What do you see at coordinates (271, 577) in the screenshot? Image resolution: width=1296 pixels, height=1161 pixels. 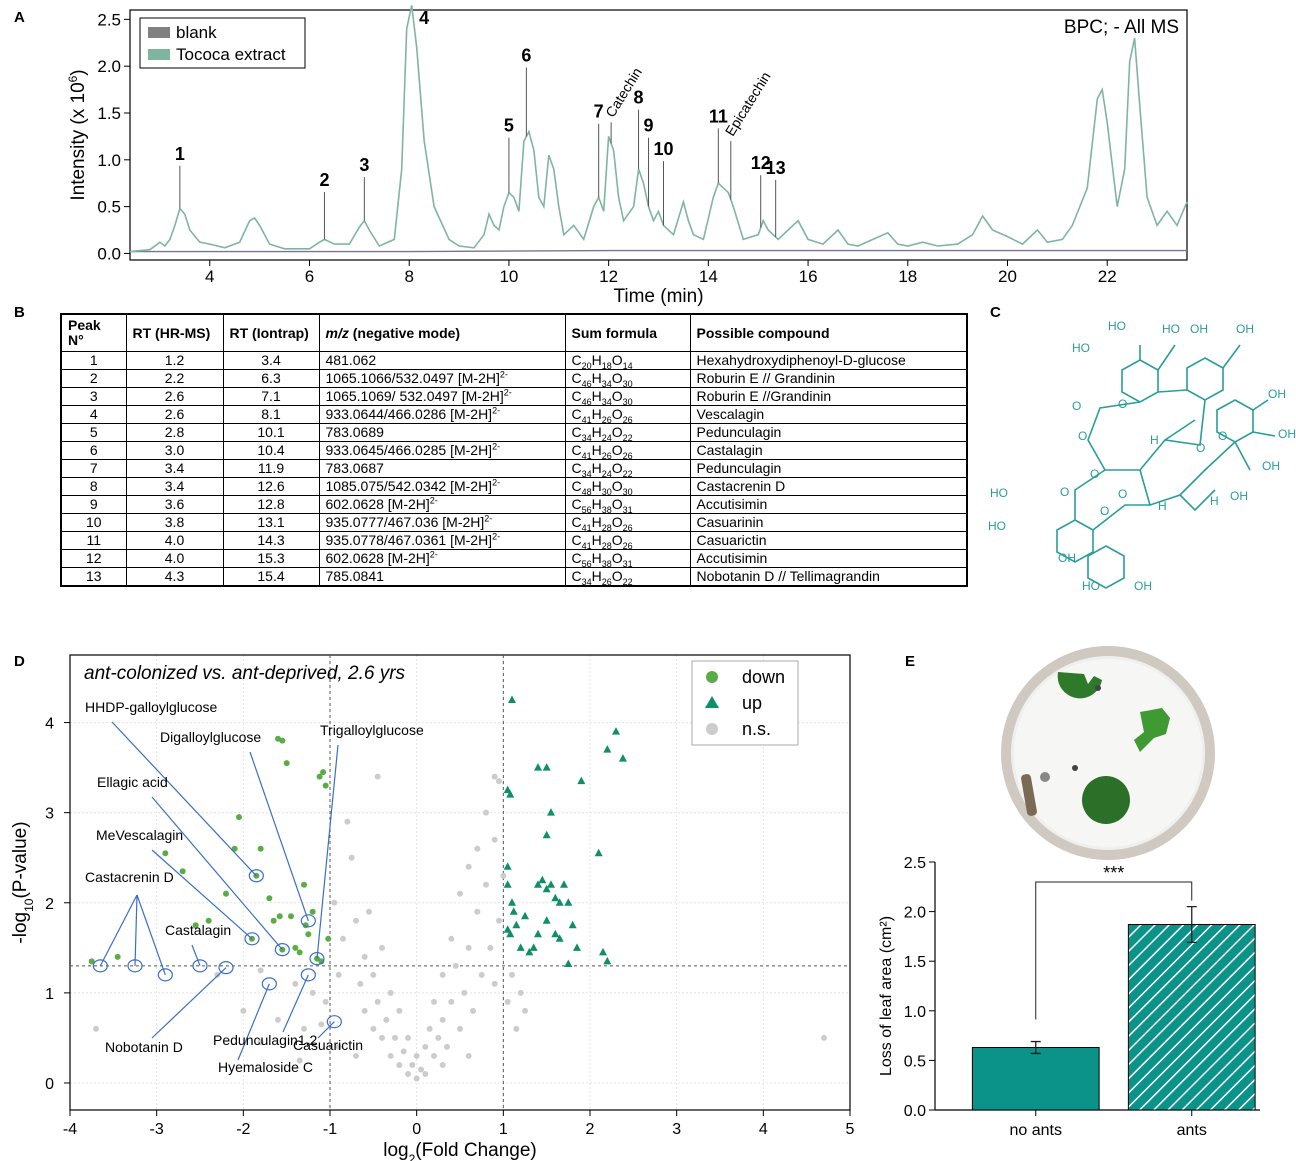 I see `table-cell: 15.4` at bounding box center [271, 577].